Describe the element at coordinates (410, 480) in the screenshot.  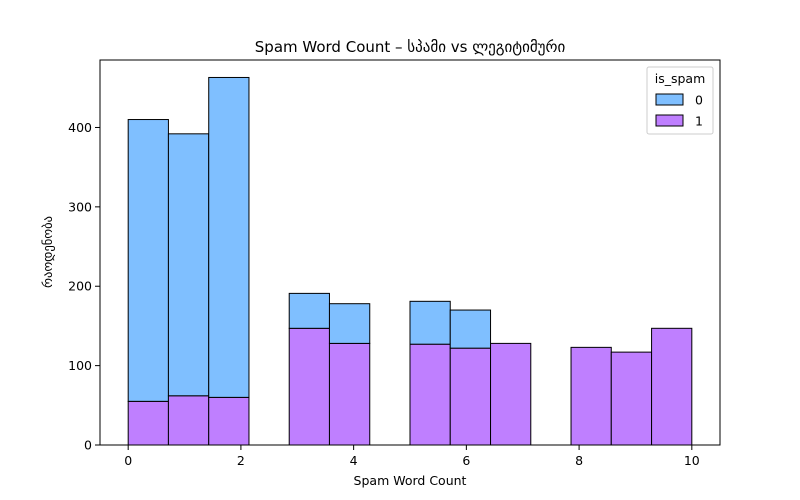
I see `x-axis-label: Spam Word Count` at that location.